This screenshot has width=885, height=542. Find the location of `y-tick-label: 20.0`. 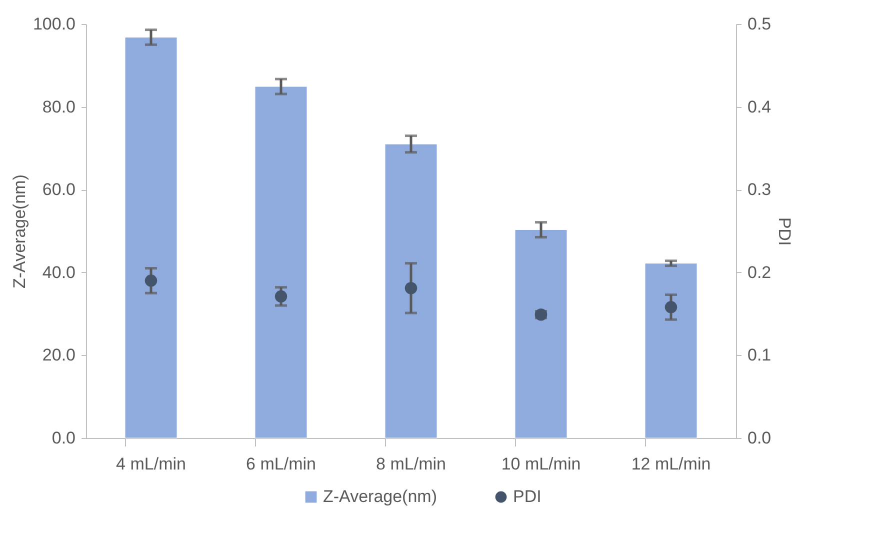

y-tick-label: 20.0 is located at coordinates (59, 355).